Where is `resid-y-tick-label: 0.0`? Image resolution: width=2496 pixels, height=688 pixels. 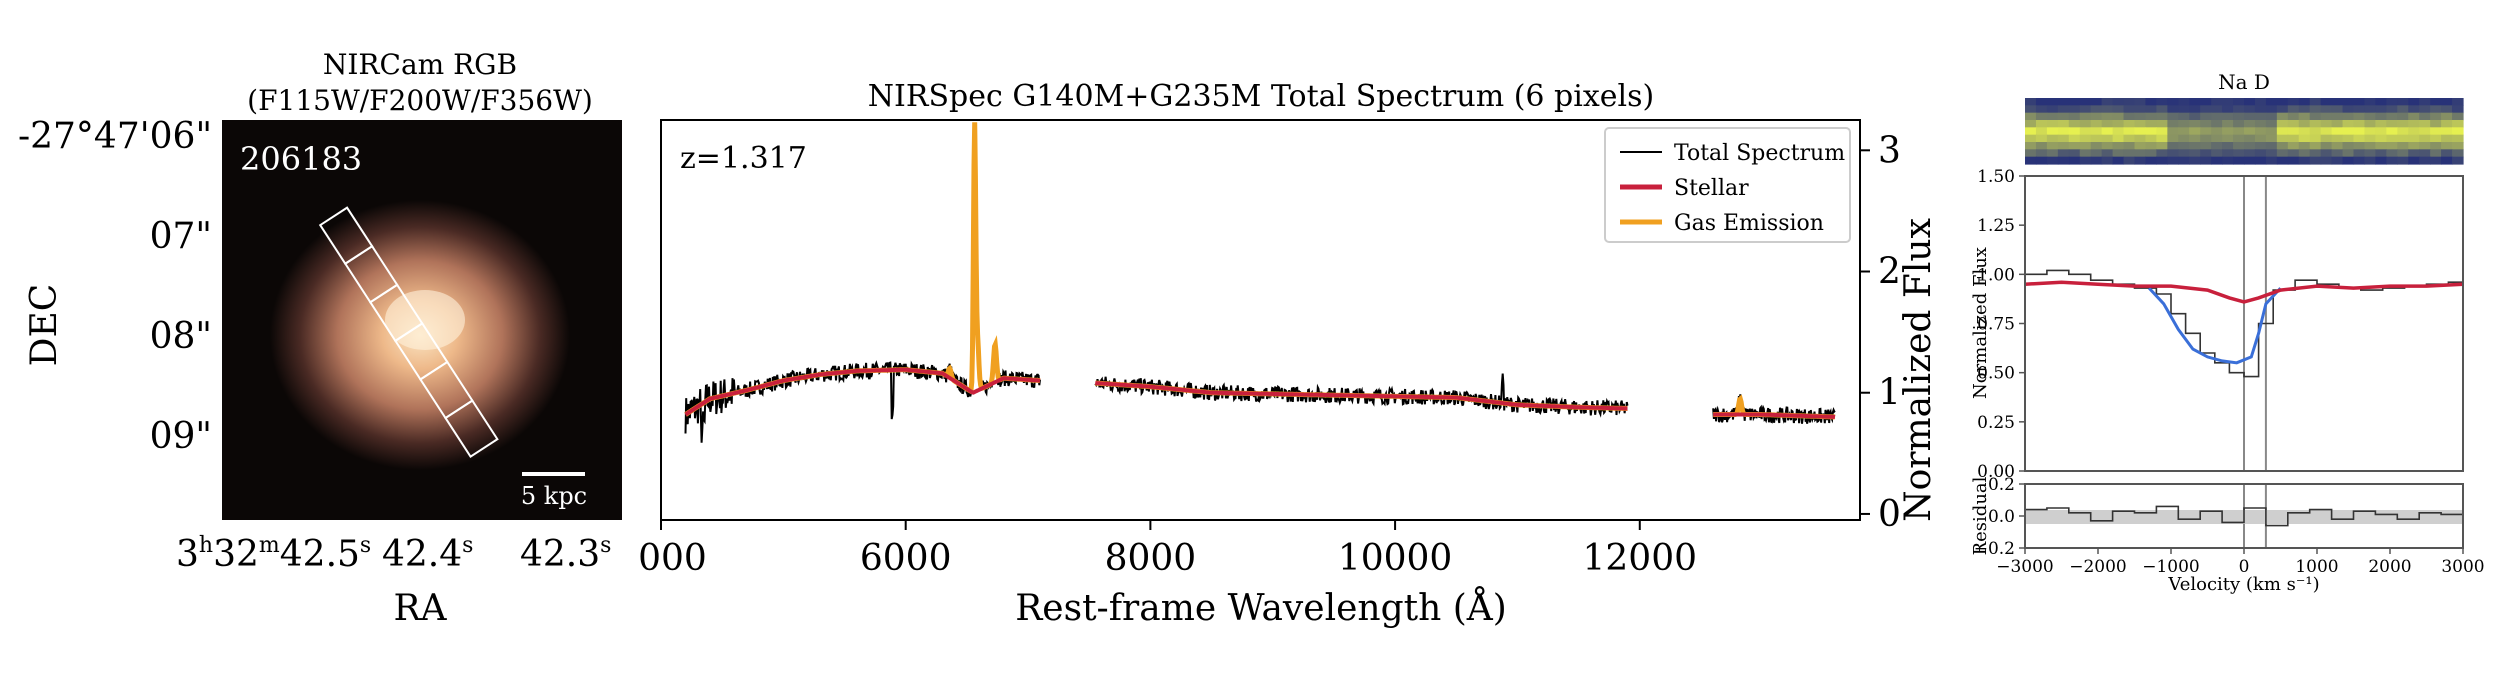
resid-y-tick-label: 0.0 is located at coordinates (2001, 517).